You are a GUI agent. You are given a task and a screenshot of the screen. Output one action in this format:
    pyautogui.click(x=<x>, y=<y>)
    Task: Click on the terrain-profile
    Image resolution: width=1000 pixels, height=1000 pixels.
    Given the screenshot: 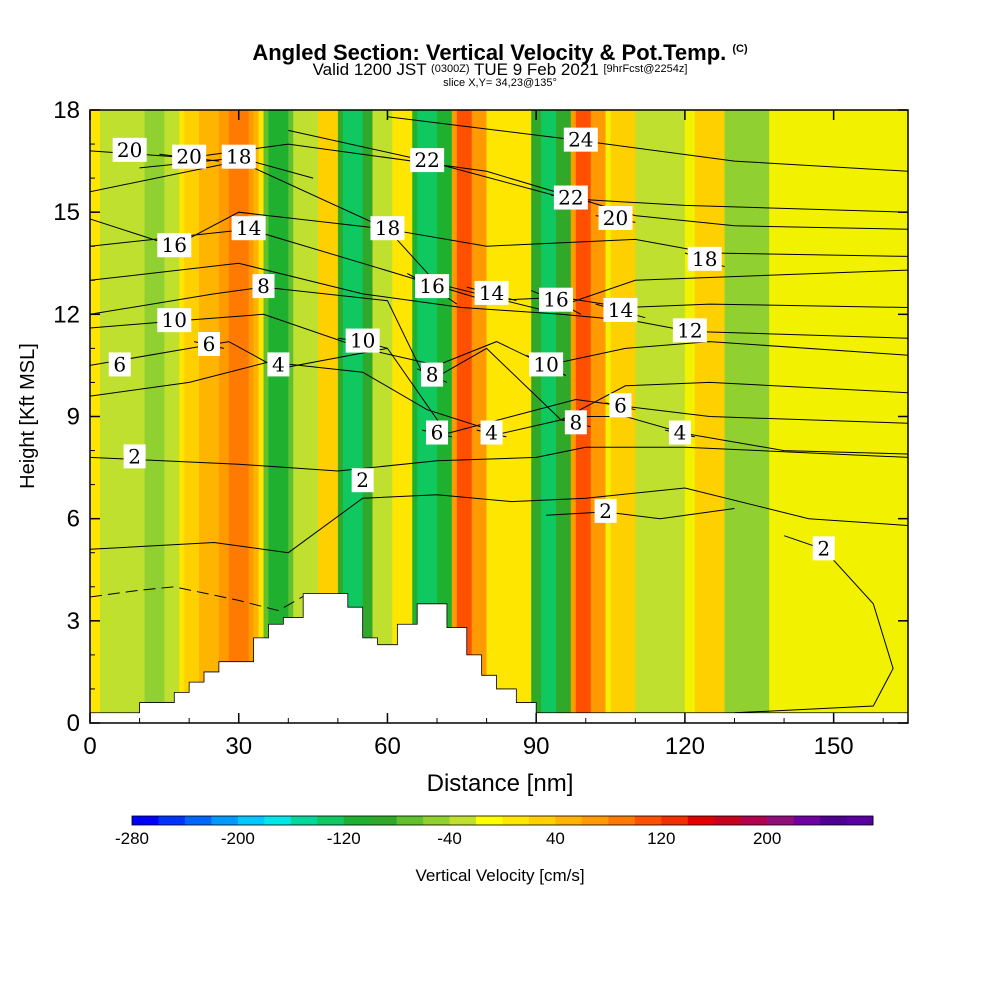 What is the action you would take?
    pyautogui.click(x=499, y=658)
    